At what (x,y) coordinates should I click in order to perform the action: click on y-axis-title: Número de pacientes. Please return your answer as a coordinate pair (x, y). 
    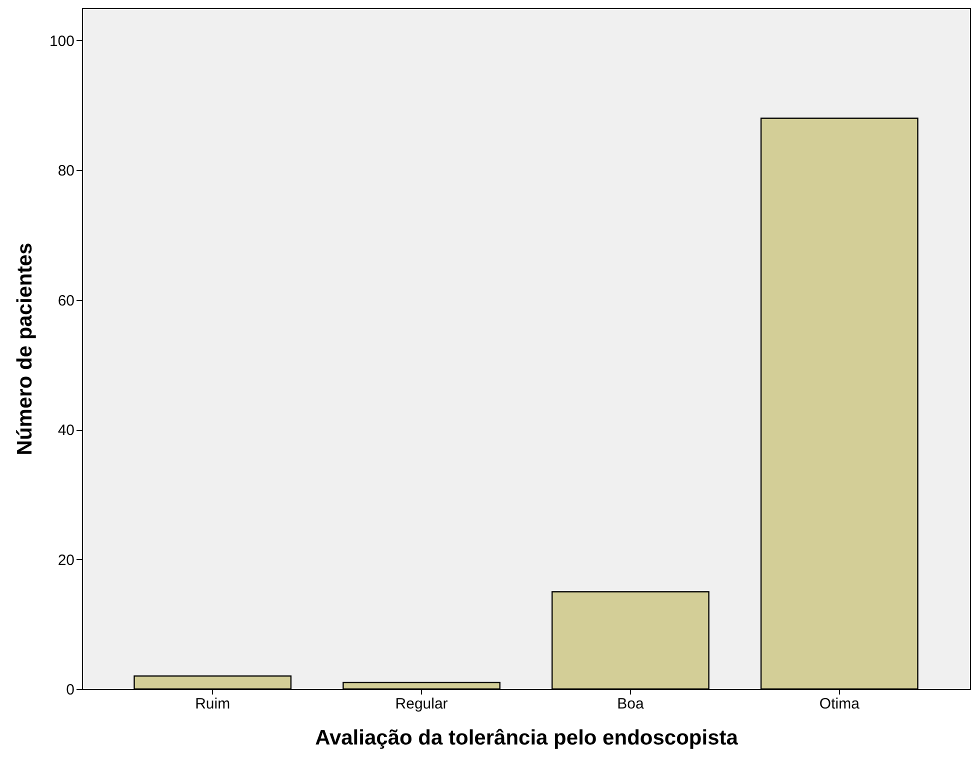
    Looking at the image, I should click on (24, 349).